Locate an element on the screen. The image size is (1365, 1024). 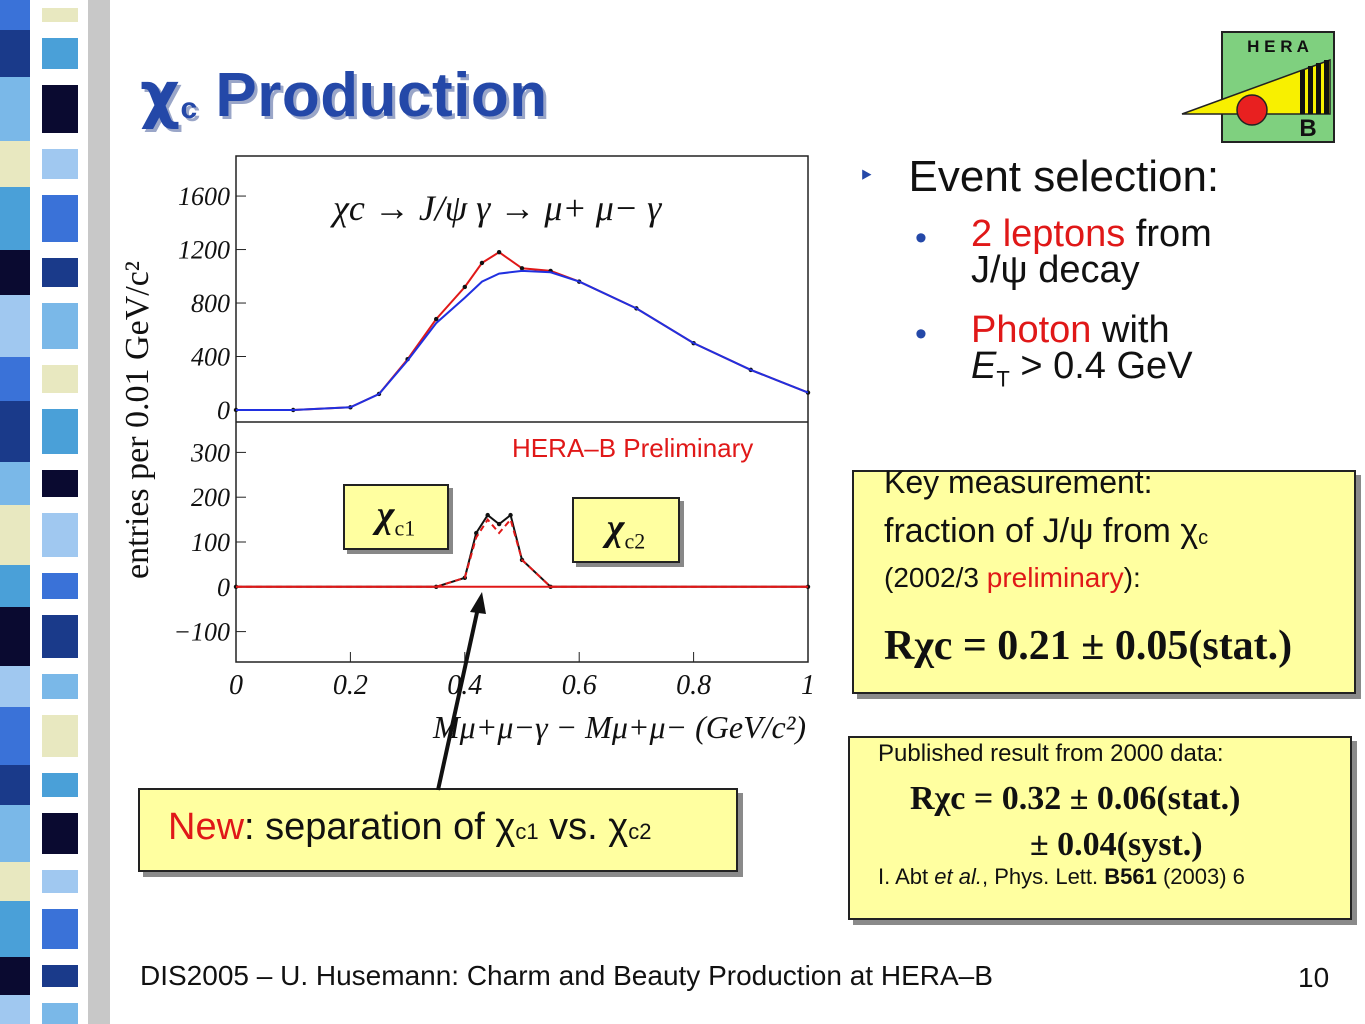
x-tick-label: 0.4 is located at coordinates (464, 685).